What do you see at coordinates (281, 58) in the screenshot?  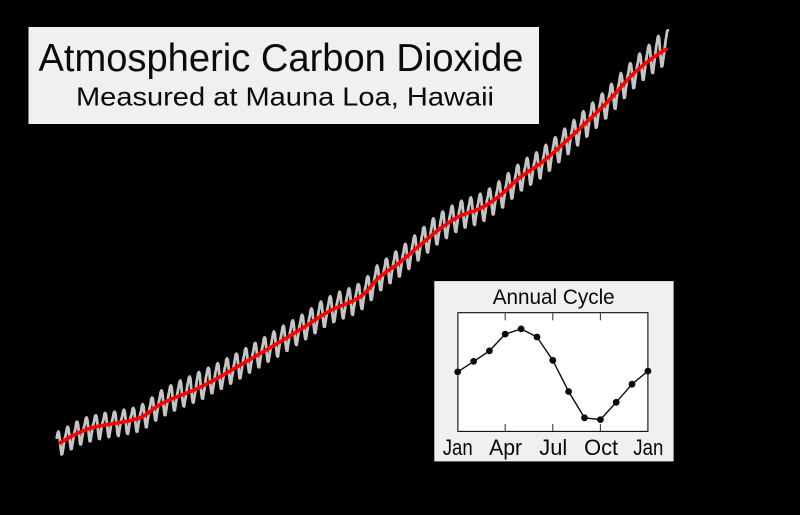 I see `svg-text: Atmospheric Carbon Dioxide` at bounding box center [281, 58].